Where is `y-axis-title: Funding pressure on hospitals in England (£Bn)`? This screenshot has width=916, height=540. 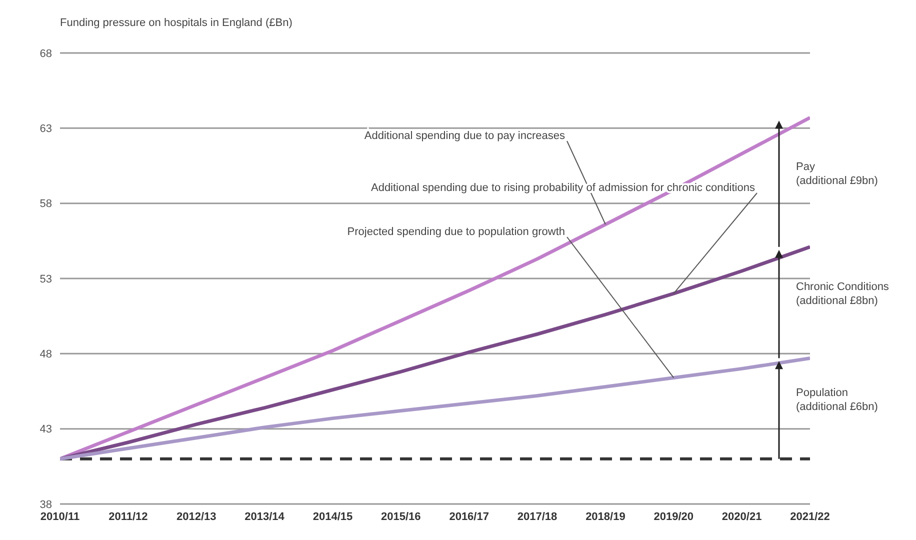 y-axis-title: Funding pressure on hospitals in England (£Bn) is located at coordinates (176, 23).